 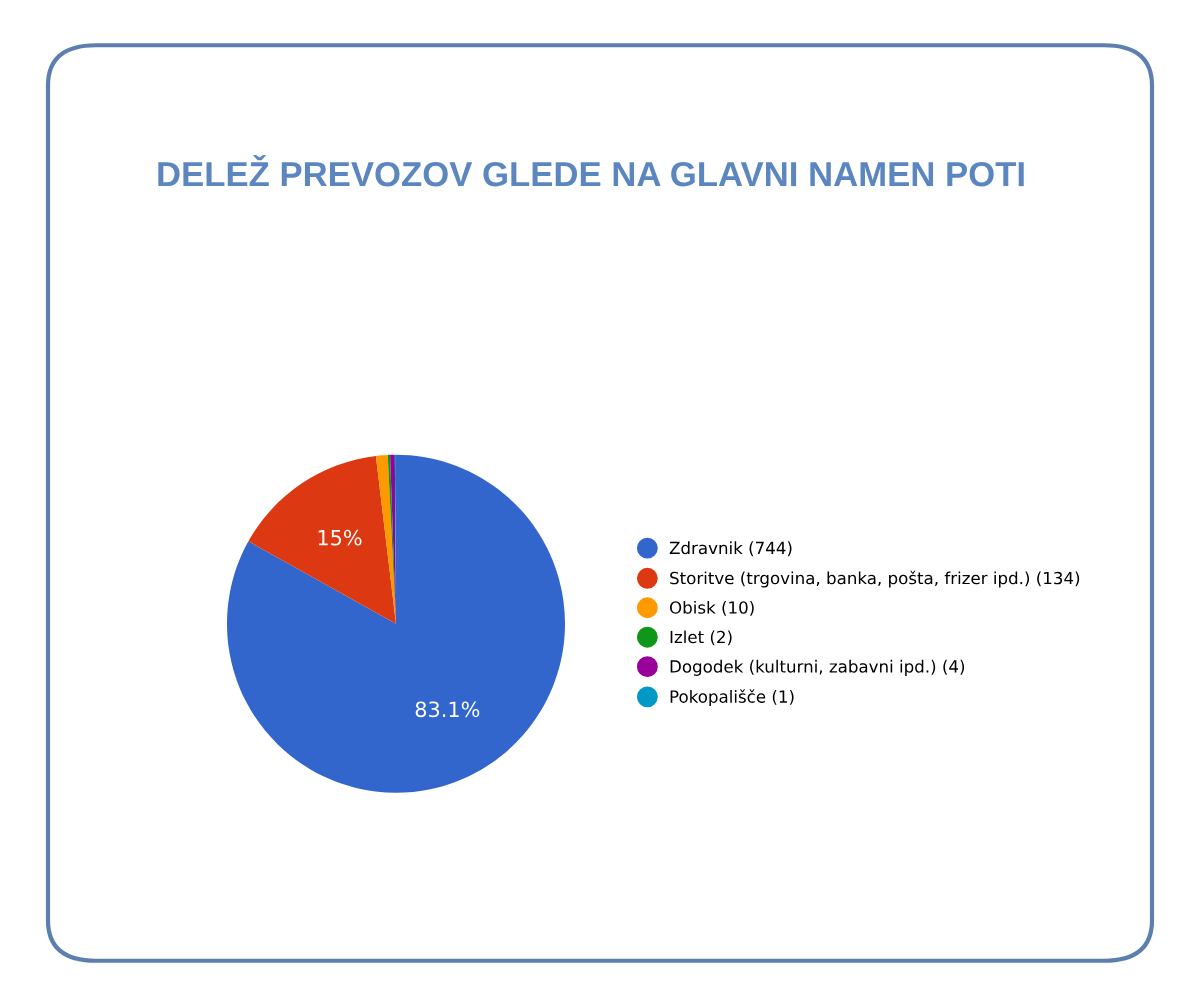 What do you see at coordinates (591, 171) in the screenshot?
I see `chart-title: DELEŽ PREVOZOV GLEDE NA GLAVNI NAMEN POTI` at bounding box center [591, 171].